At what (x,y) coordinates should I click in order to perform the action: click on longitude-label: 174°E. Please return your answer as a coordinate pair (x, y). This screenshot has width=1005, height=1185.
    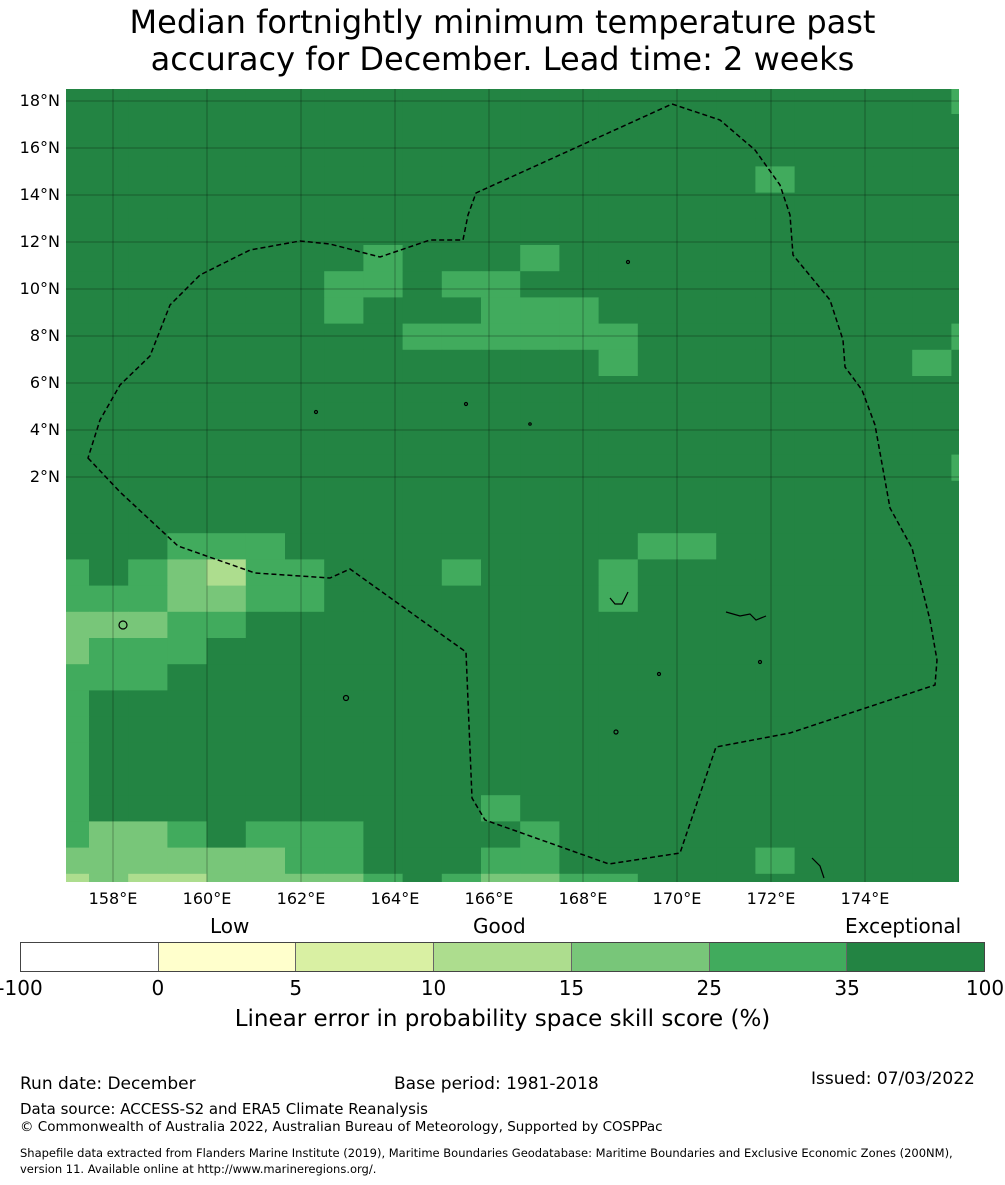
    Looking at the image, I should click on (865, 898).